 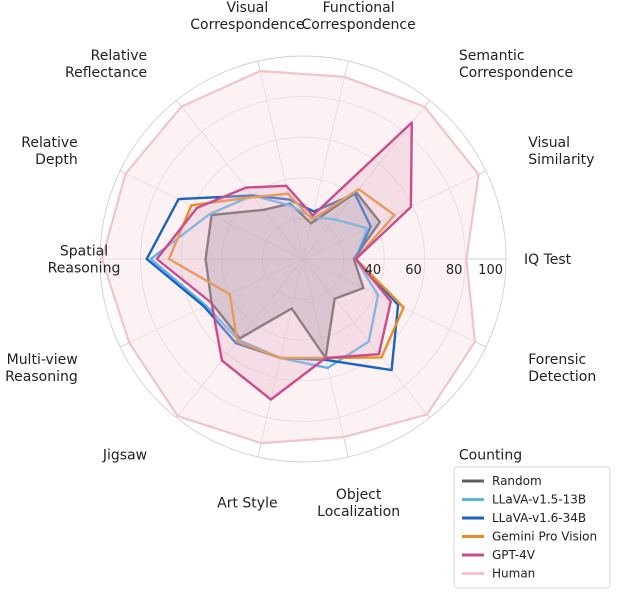 I want to click on axis-label-counting: Counting, so click(x=490, y=455).